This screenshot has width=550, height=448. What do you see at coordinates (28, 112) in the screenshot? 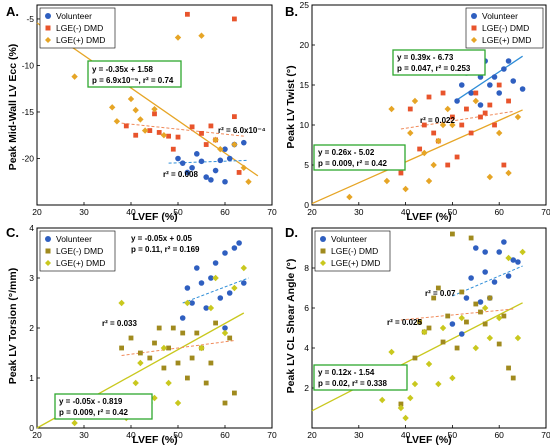
I see `panel-a-y-tick-label: -15` at bounding box center [28, 112].